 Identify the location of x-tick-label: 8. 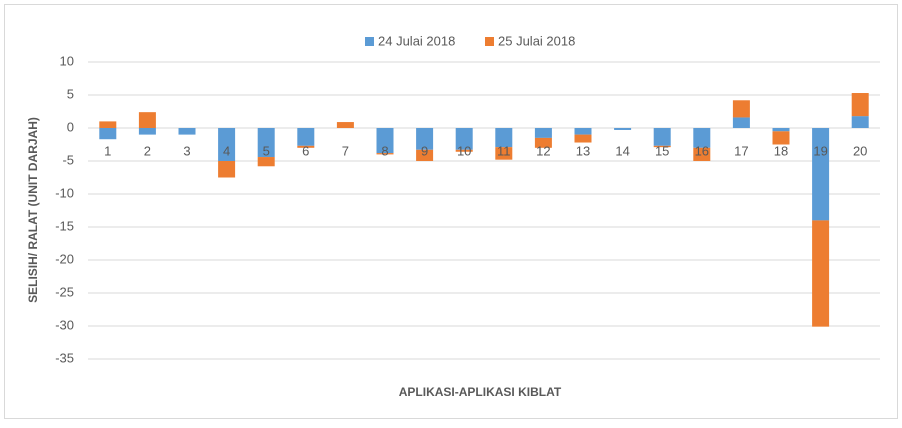
(384, 150).